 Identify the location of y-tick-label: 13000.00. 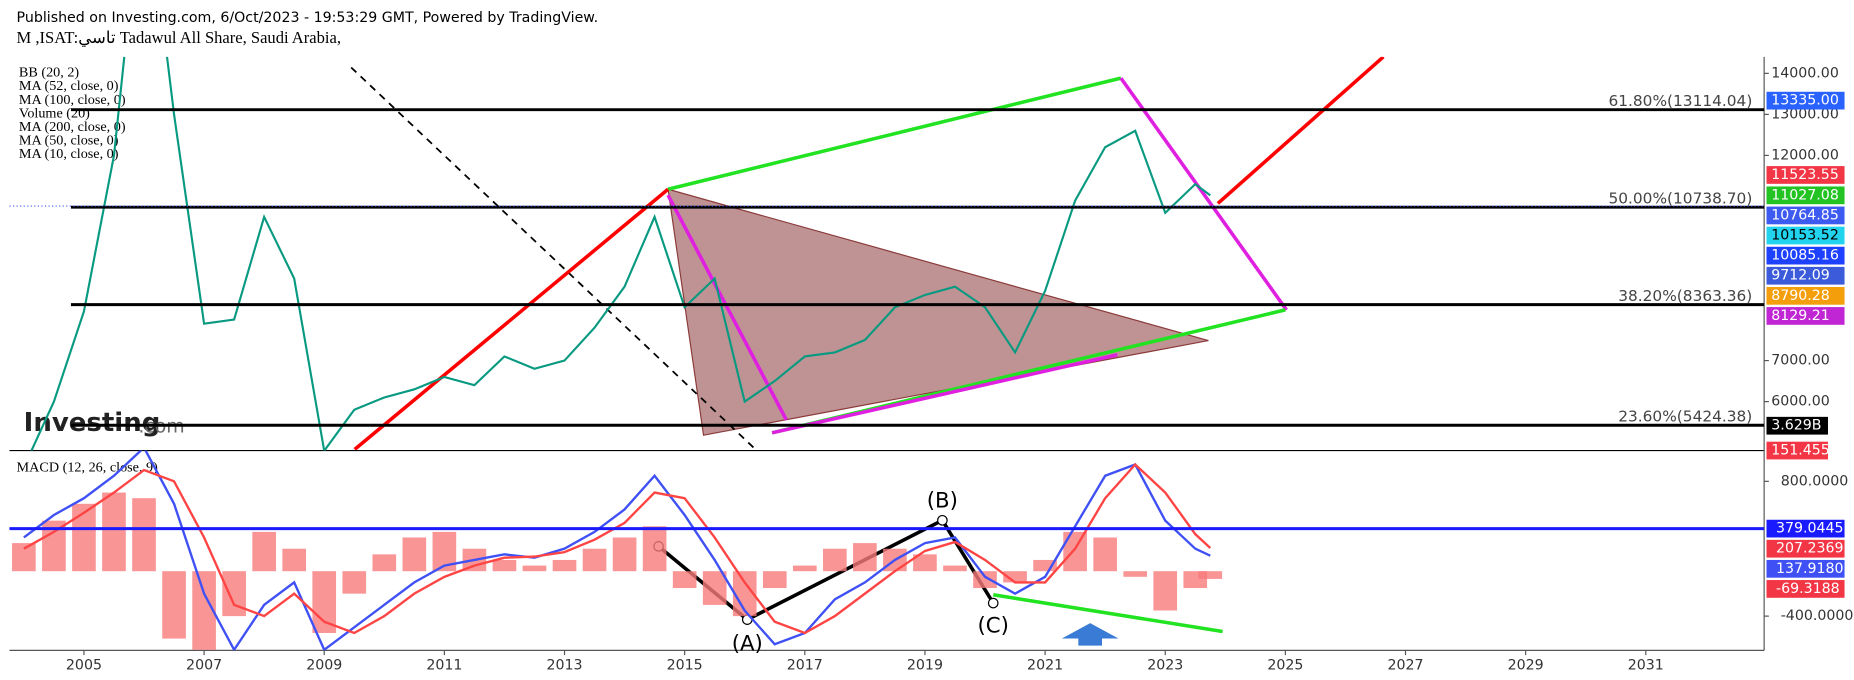
(1805, 114).